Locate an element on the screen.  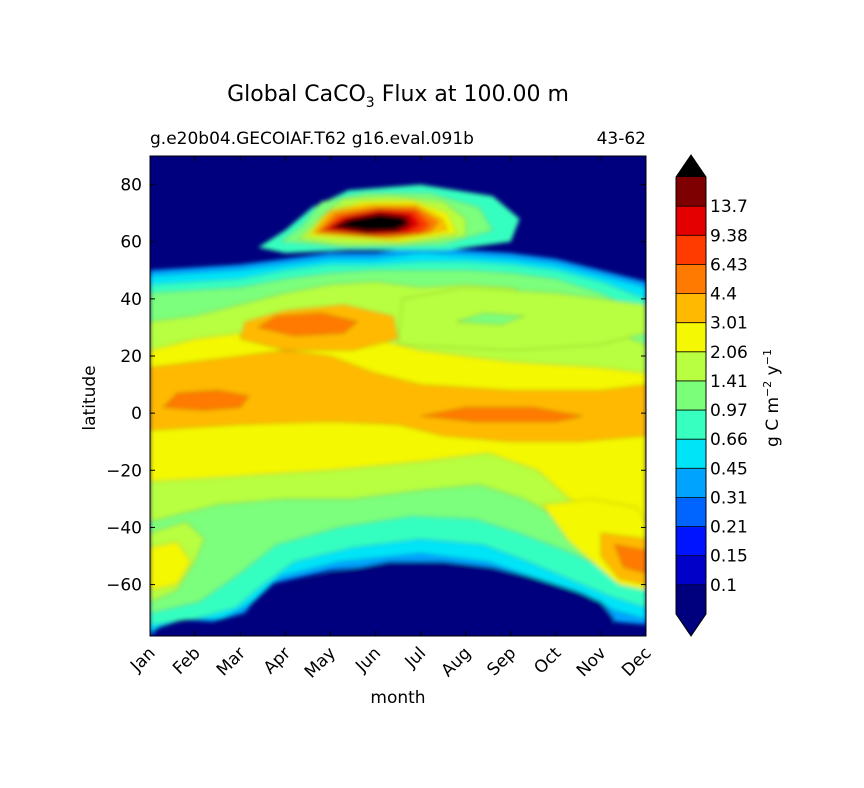
colorbar-tick-label: 0.66 is located at coordinates (729, 440).